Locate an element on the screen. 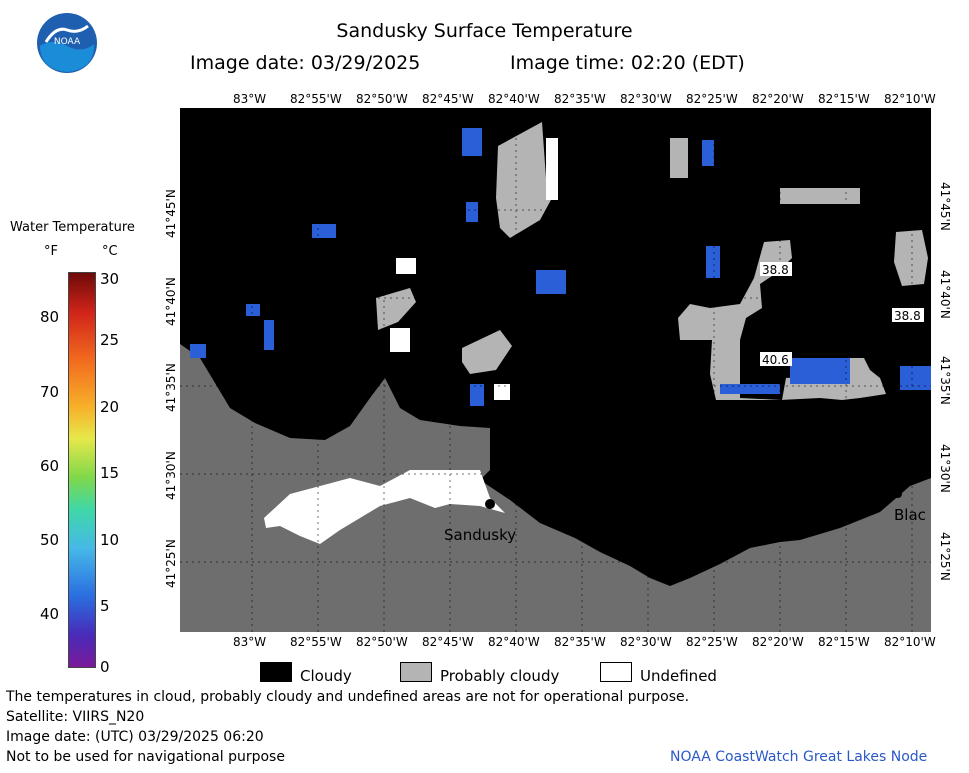 This screenshot has width=969, height=773. scale-tick-f: 60 is located at coordinates (50, 466).